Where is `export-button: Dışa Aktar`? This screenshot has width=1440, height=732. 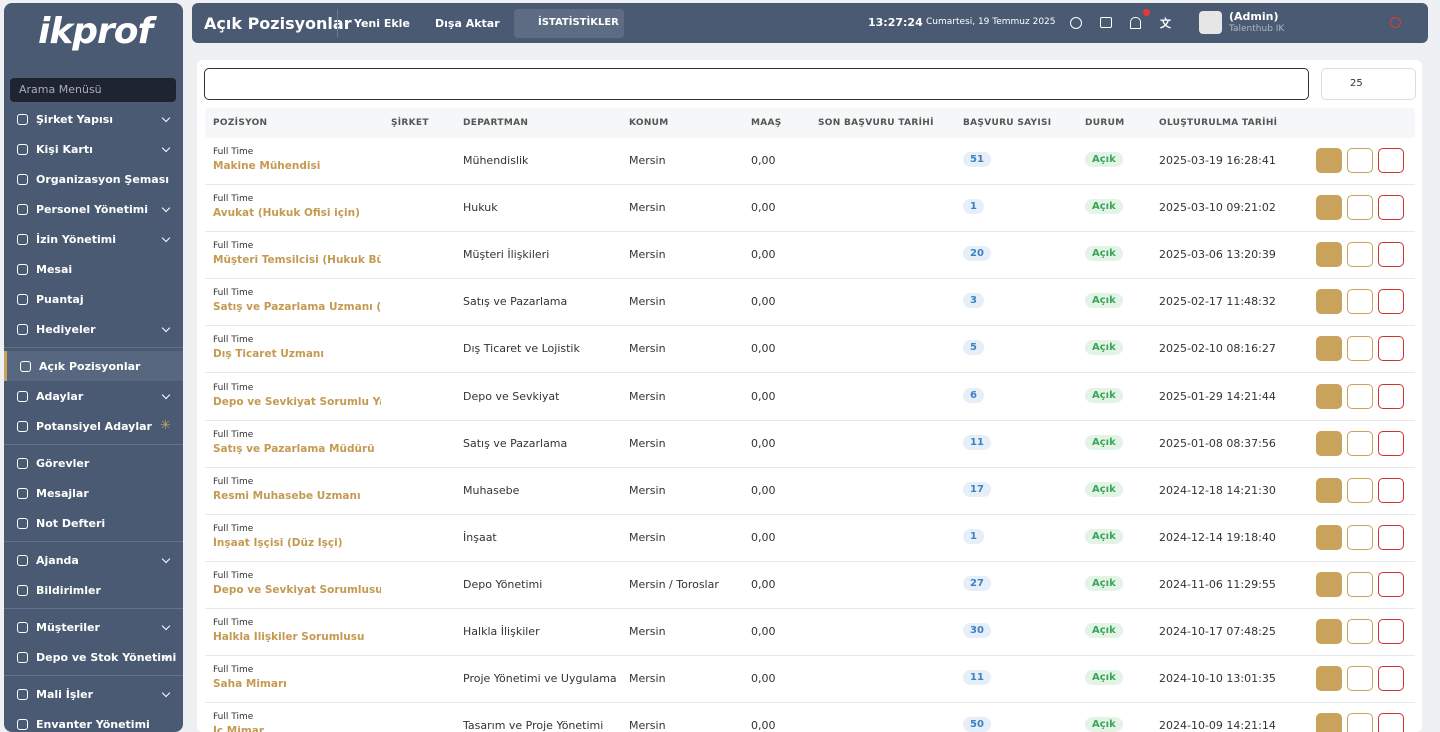 export-button: Dışa Aktar is located at coordinates (467, 23).